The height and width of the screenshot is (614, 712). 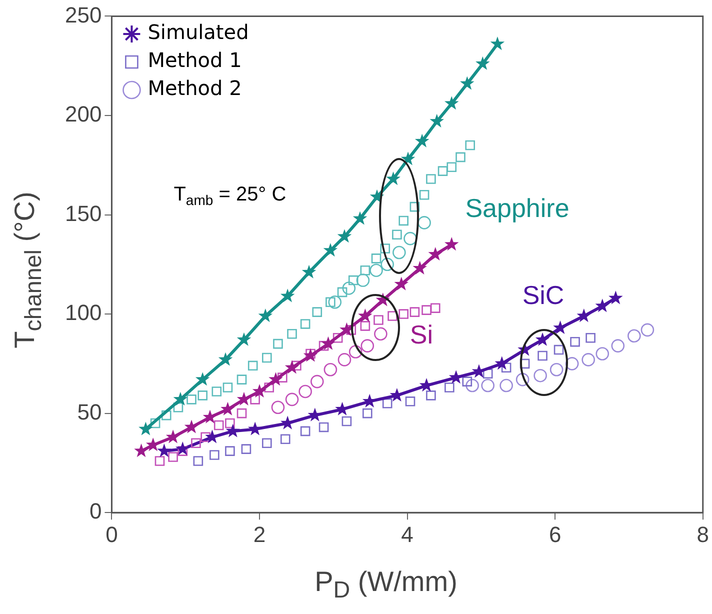 What do you see at coordinates (83, 114) in the screenshot?
I see `y-tick-label: 200` at bounding box center [83, 114].